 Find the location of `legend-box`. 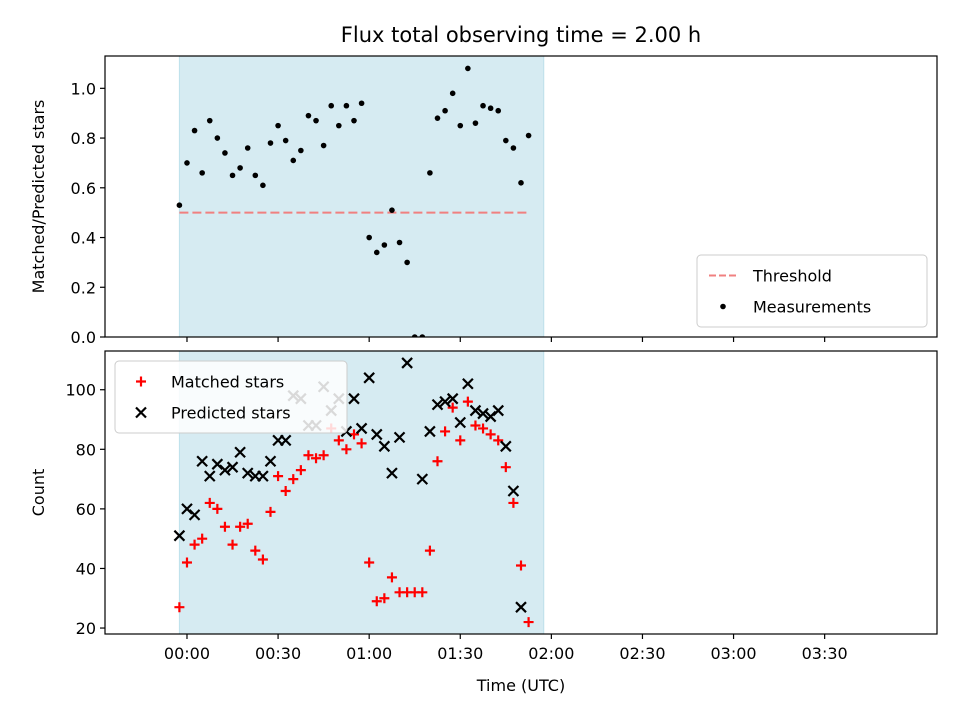

legend-box is located at coordinates (812, 291).